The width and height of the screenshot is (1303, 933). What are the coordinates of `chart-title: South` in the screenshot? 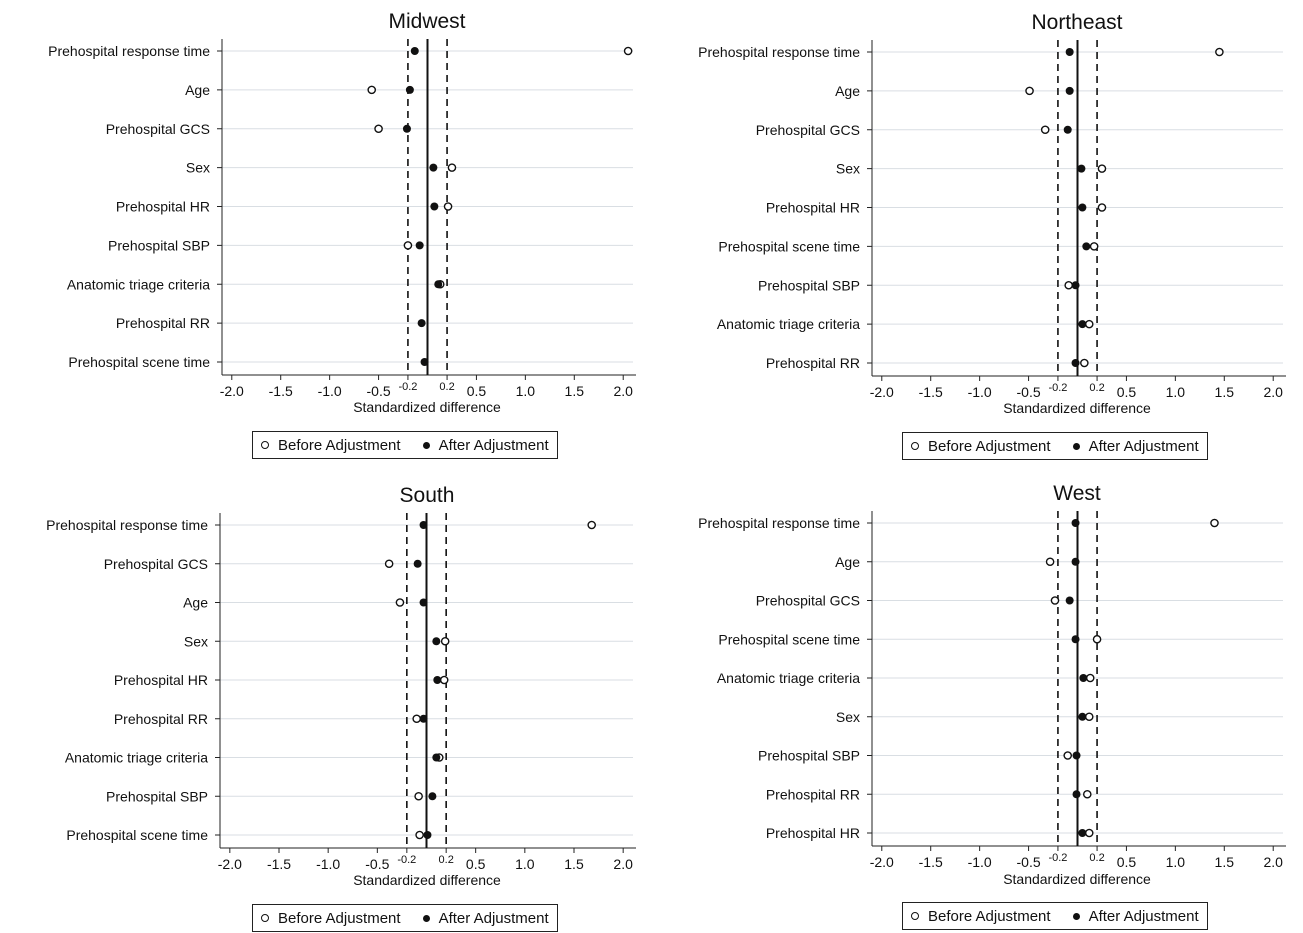 It's located at (427, 495).